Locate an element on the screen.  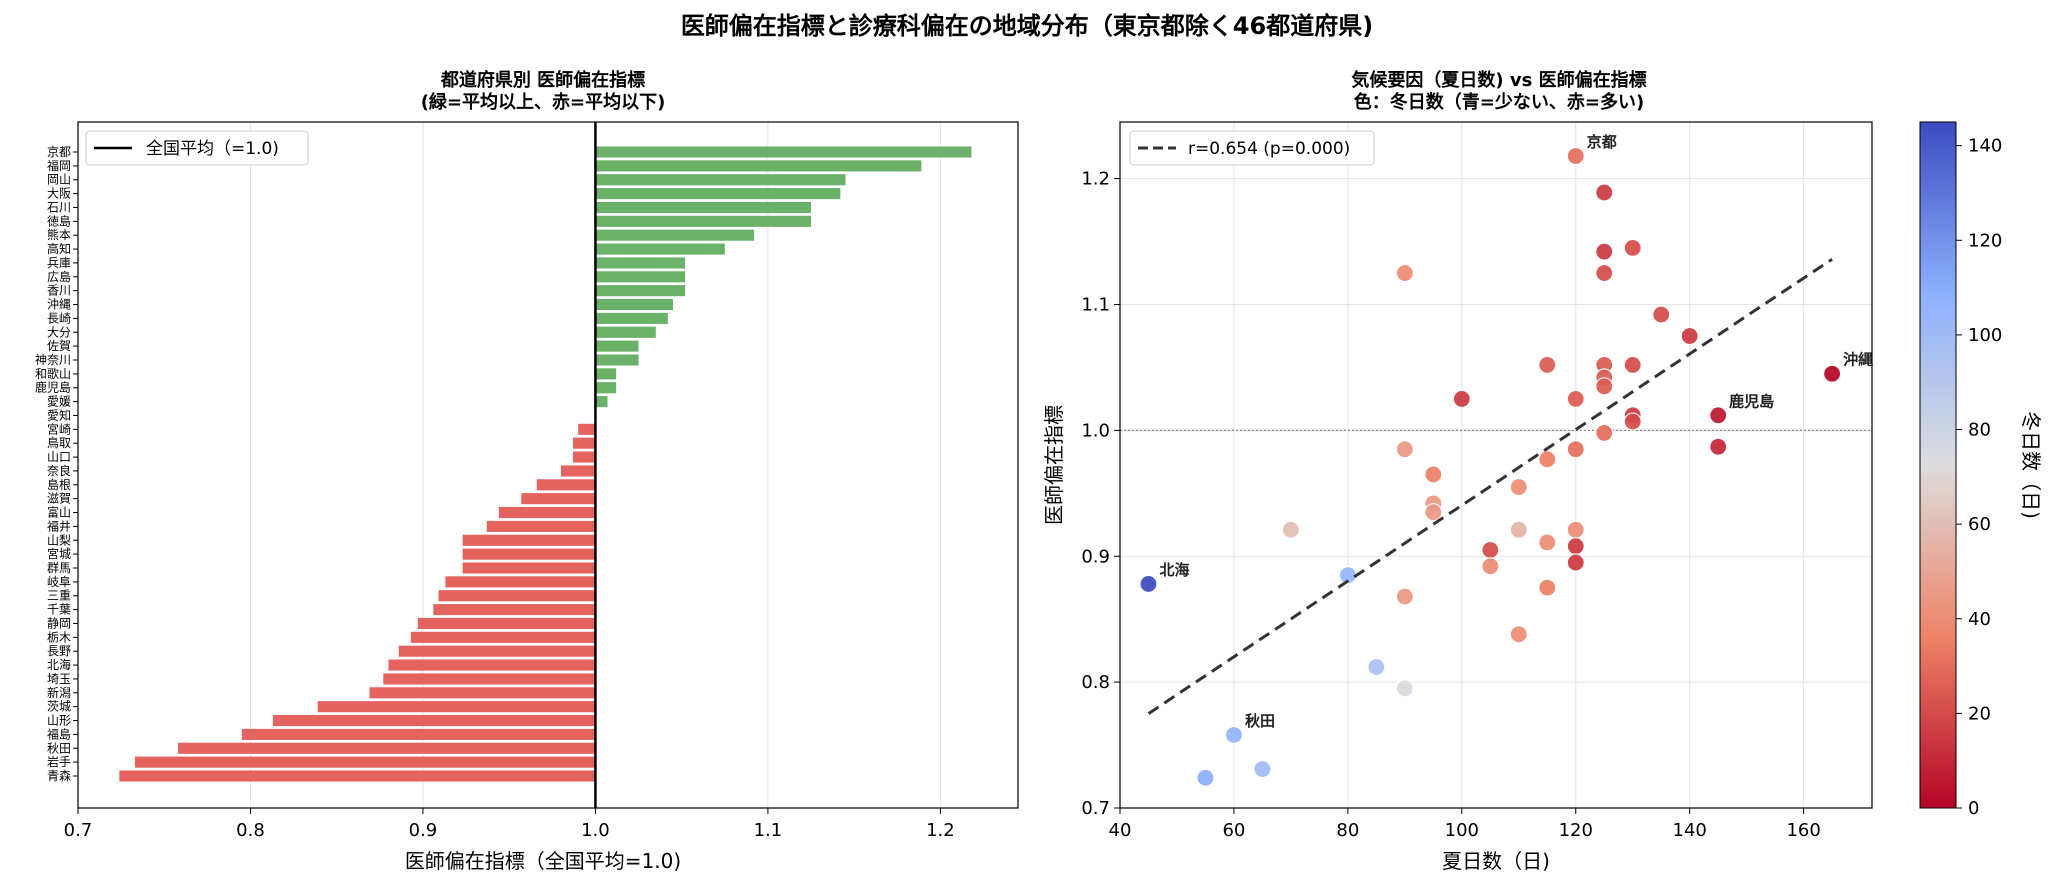
bar-福島 is located at coordinates (418, 734).